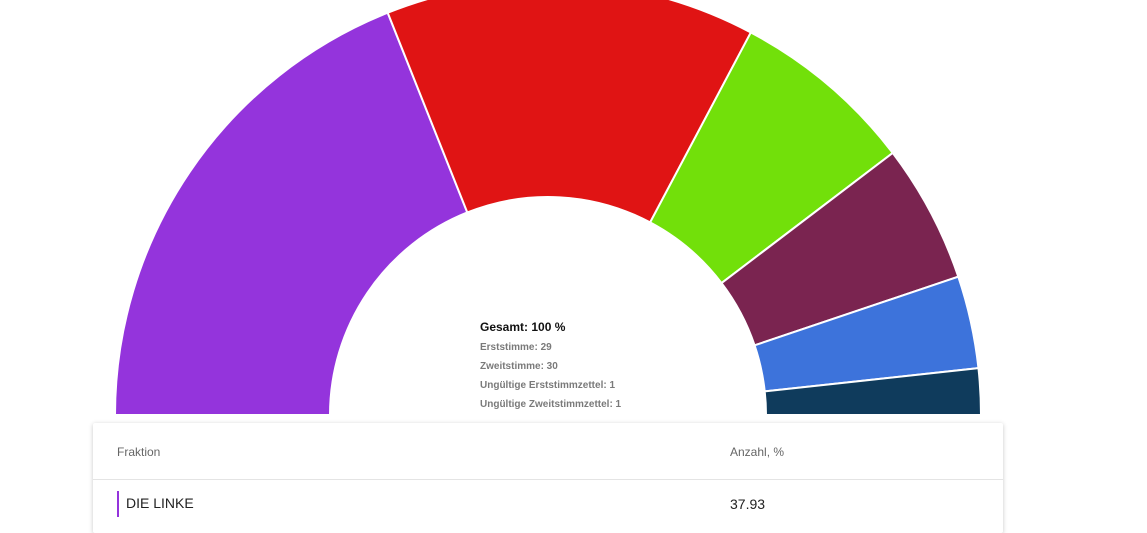 This screenshot has width=1147, height=533. What do you see at coordinates (516, 347) in the screenshot?
I see `first-vote-count: Erststimme: 29` at bounding box center [516, 347].